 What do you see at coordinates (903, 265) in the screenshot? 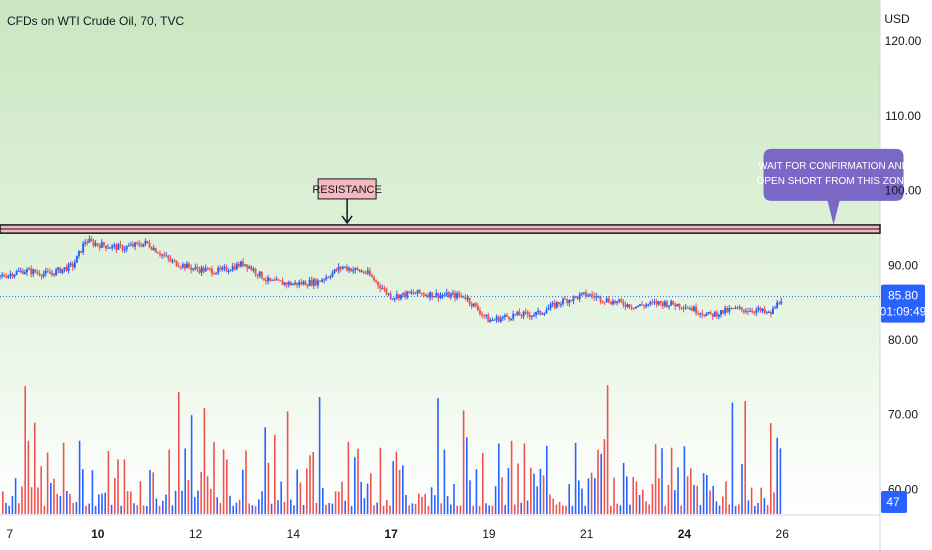
I see `y-tick-label: 90.00` at bounding box center [903, 265].